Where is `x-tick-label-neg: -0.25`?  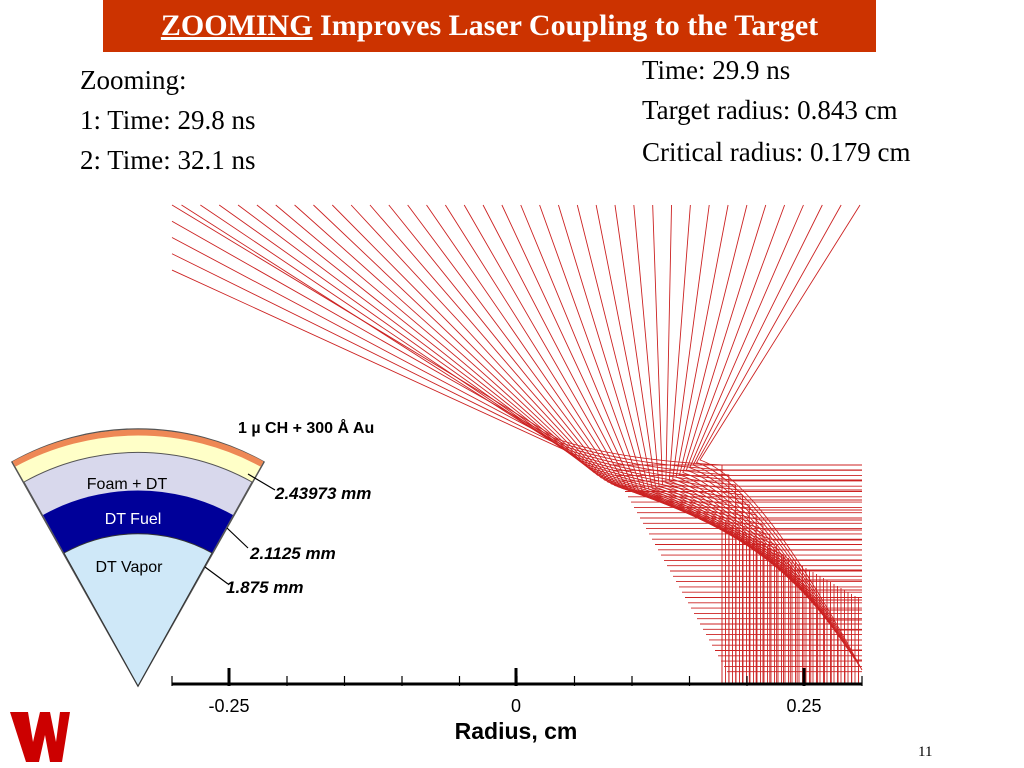 x-tick-label-neg: -0.25 is located at coordinates (228, 706).